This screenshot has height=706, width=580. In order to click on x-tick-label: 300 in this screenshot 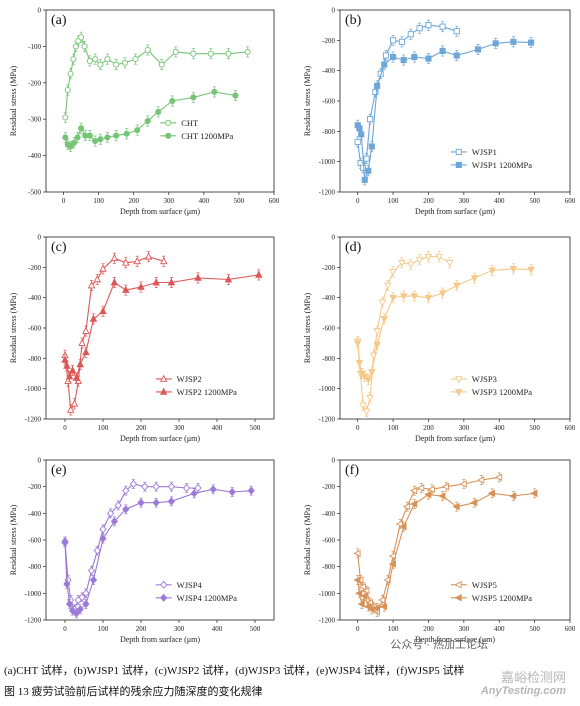, I will do `click(179, 428)`.